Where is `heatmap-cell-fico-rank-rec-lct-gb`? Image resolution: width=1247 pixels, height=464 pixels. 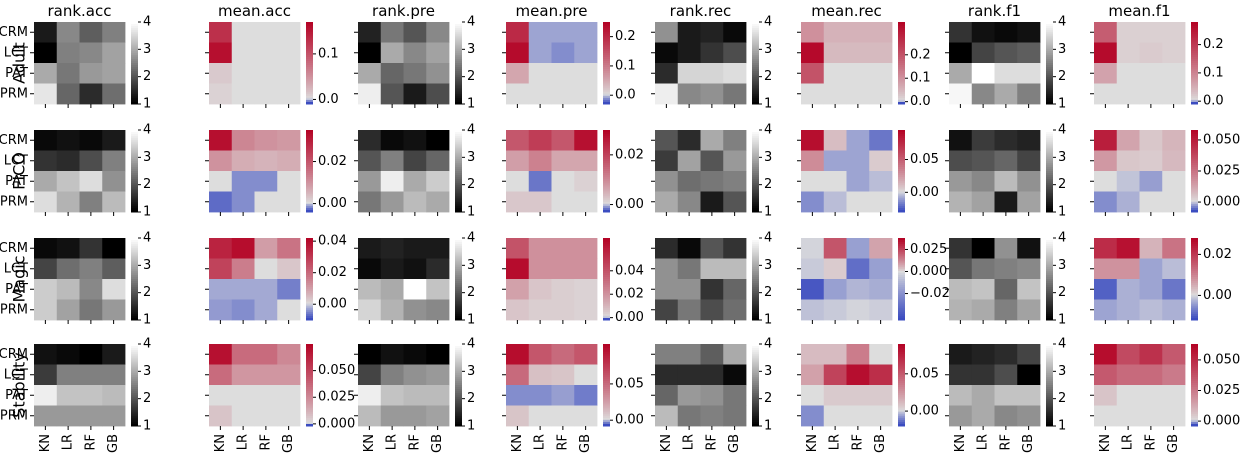
heatmap-cell-fico-rank-rec-lct-gb is located at coordinates (735, 161).